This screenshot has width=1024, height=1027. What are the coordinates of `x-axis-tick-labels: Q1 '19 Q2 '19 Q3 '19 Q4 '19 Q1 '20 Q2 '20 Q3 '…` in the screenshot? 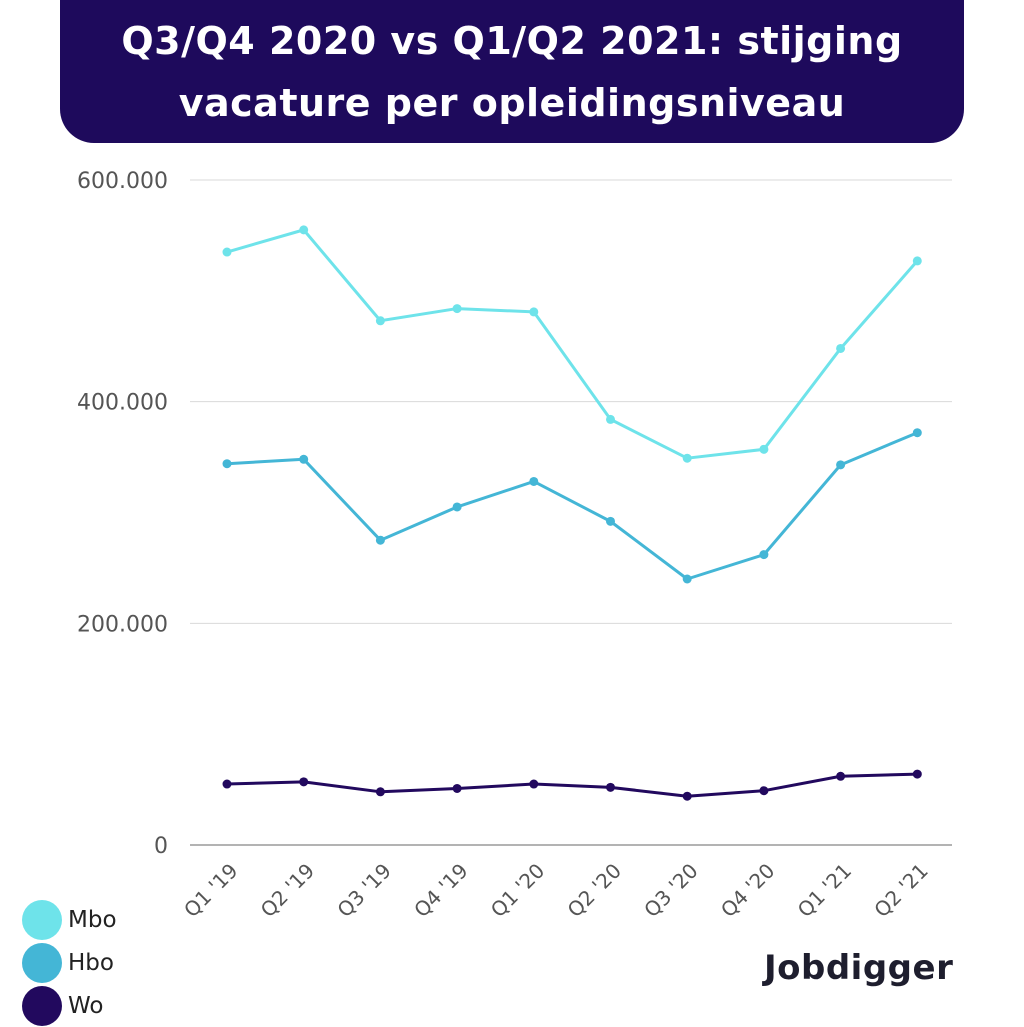 It's located at (556, 890).